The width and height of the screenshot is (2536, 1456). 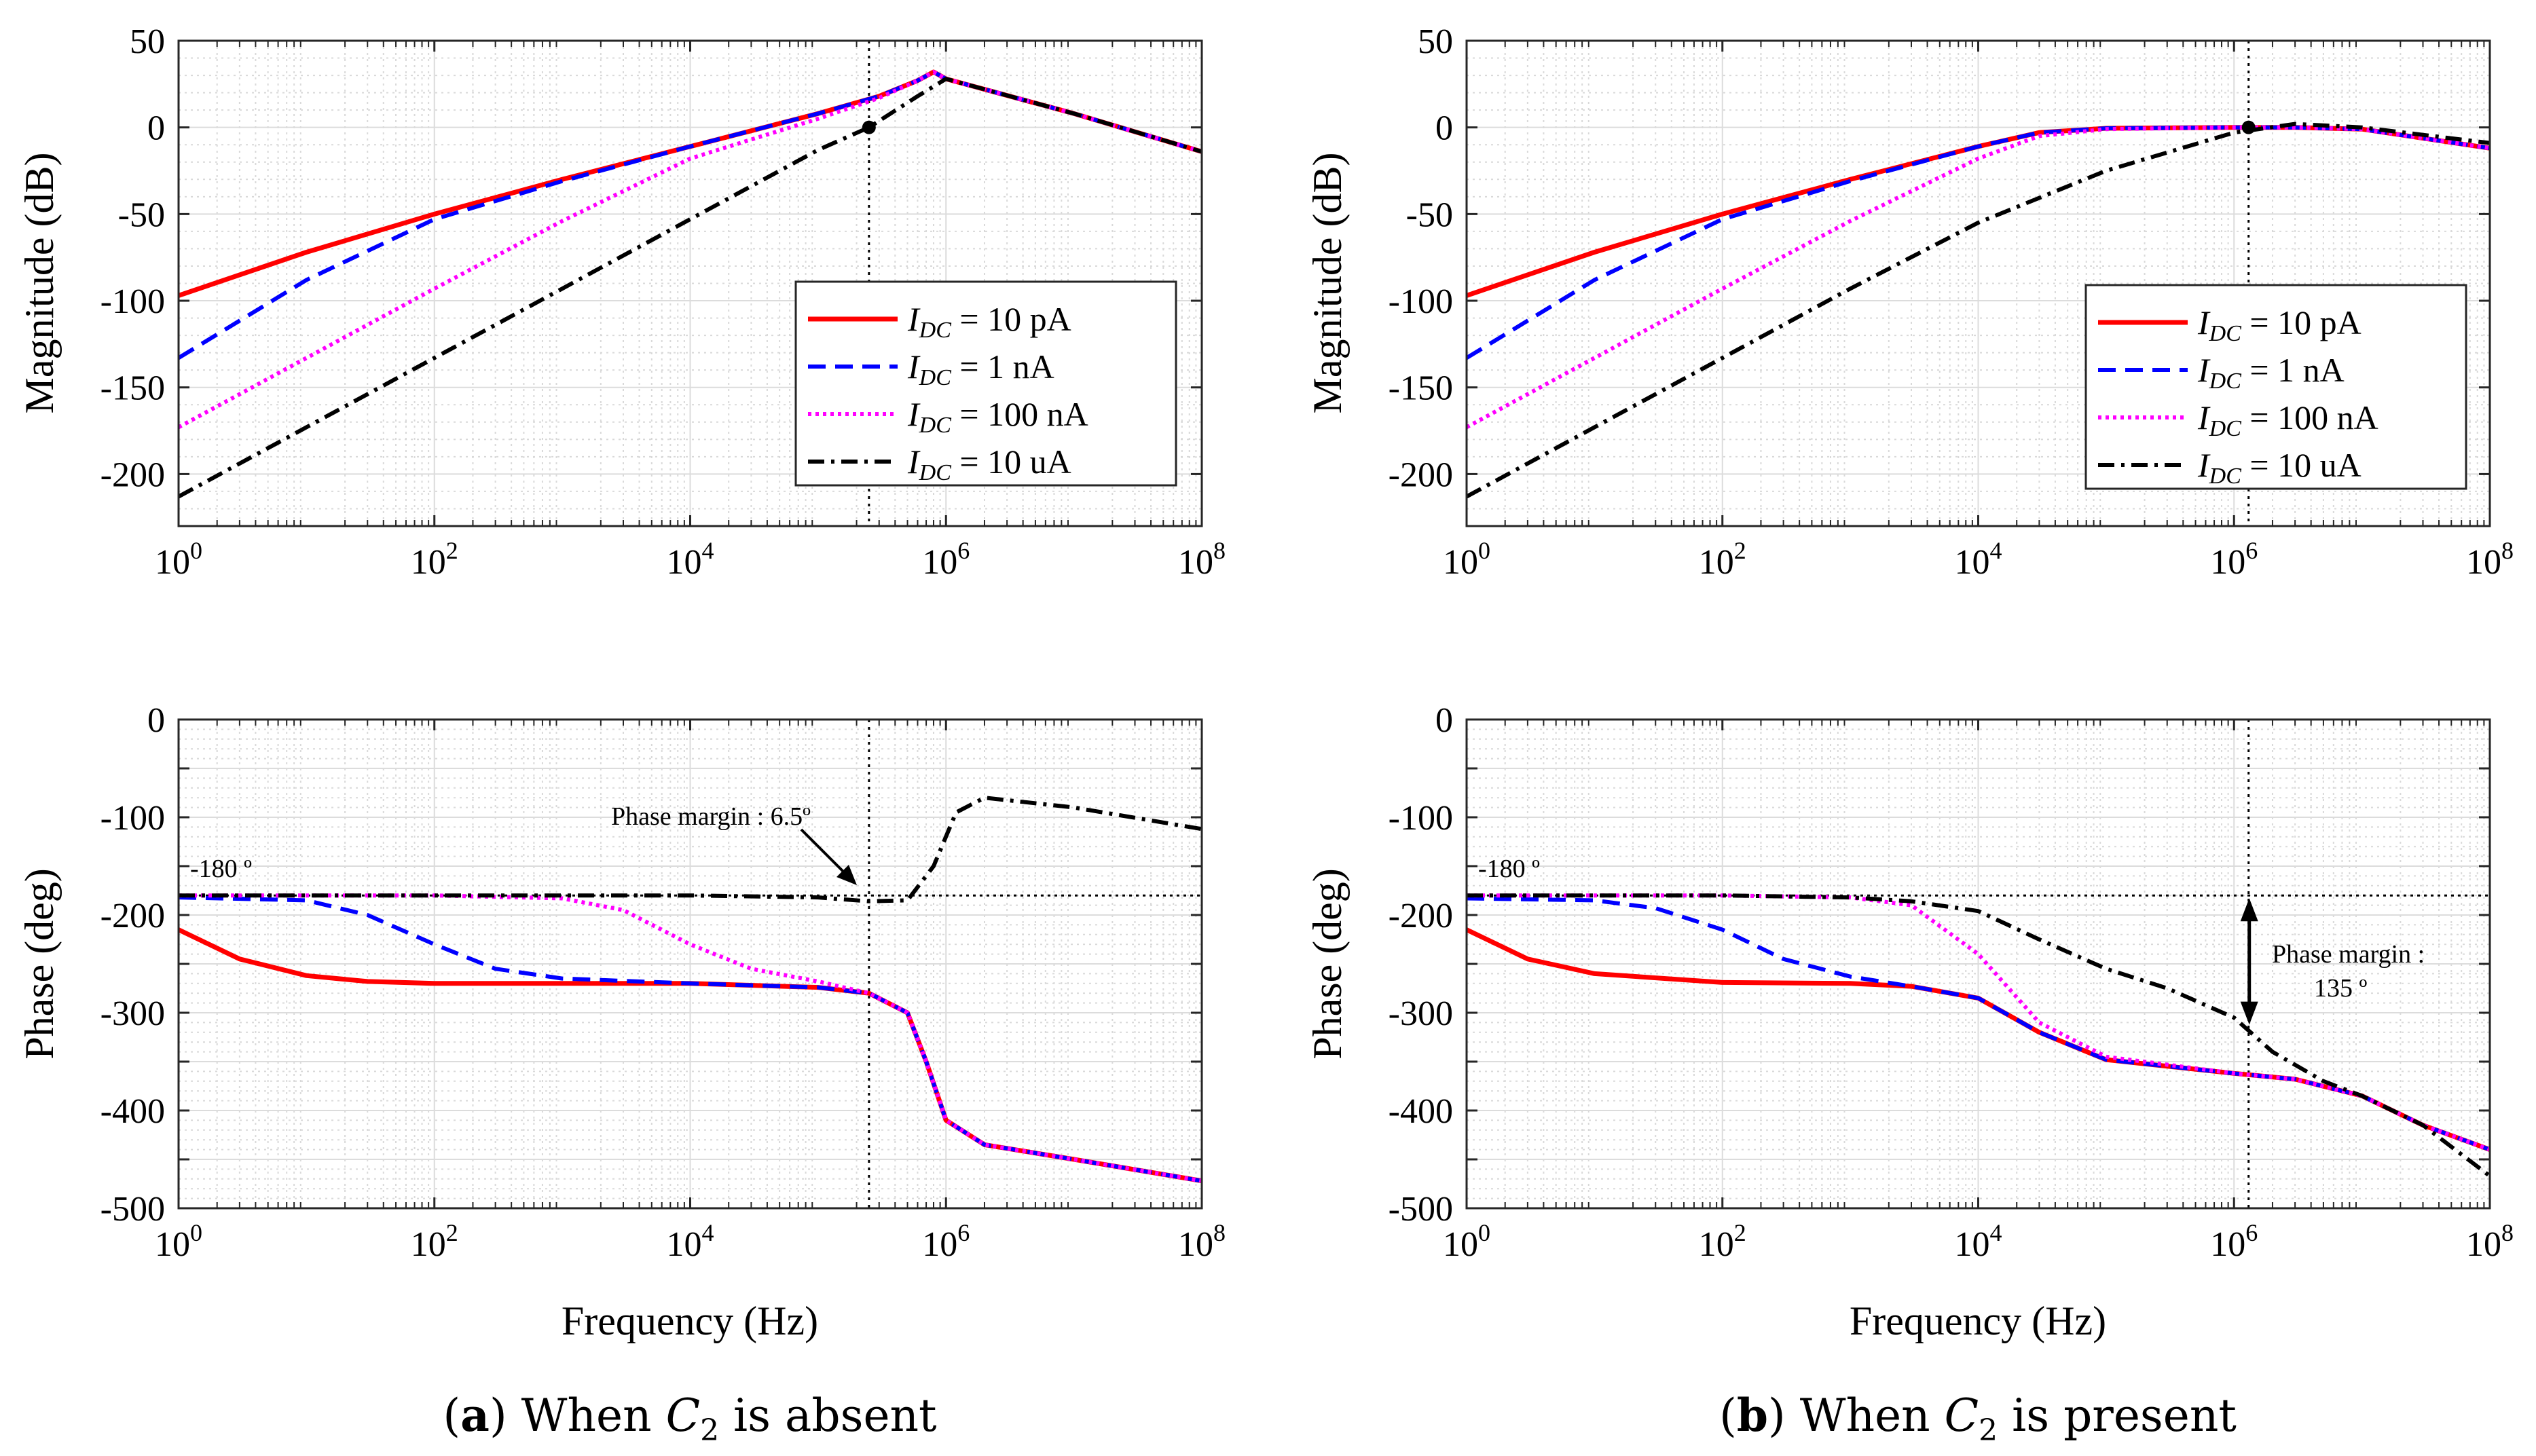 I want to click on y-tick-label: -400, so click(x=132, y=1112).